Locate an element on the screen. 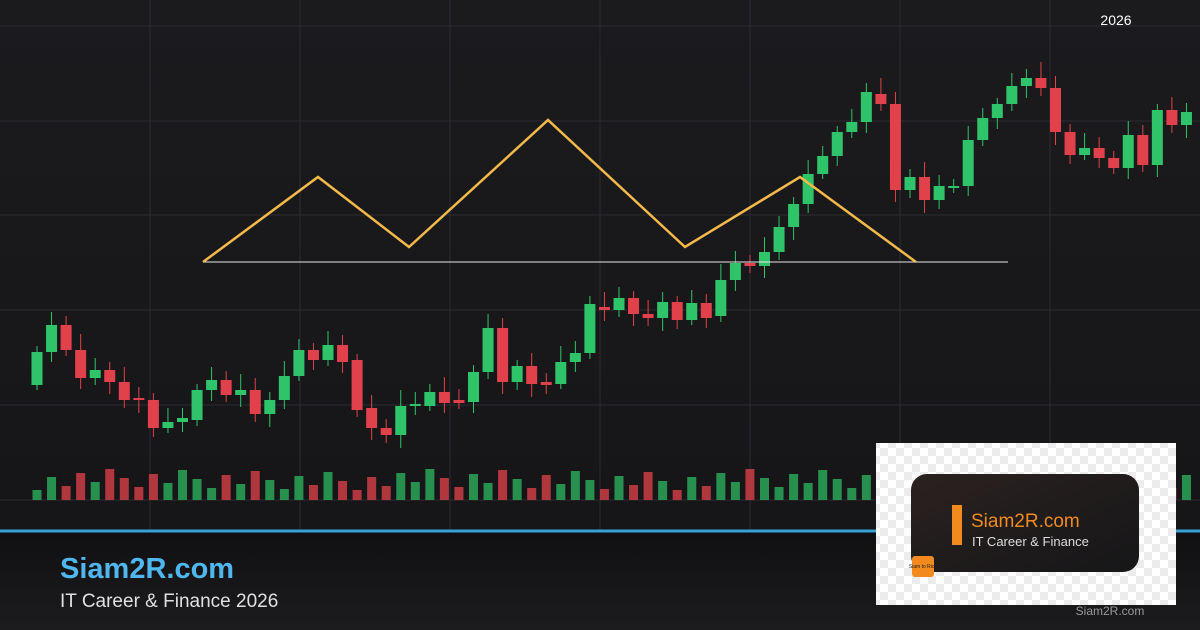  logo-text: Siam to Rich is located at coordinates (923, 567).